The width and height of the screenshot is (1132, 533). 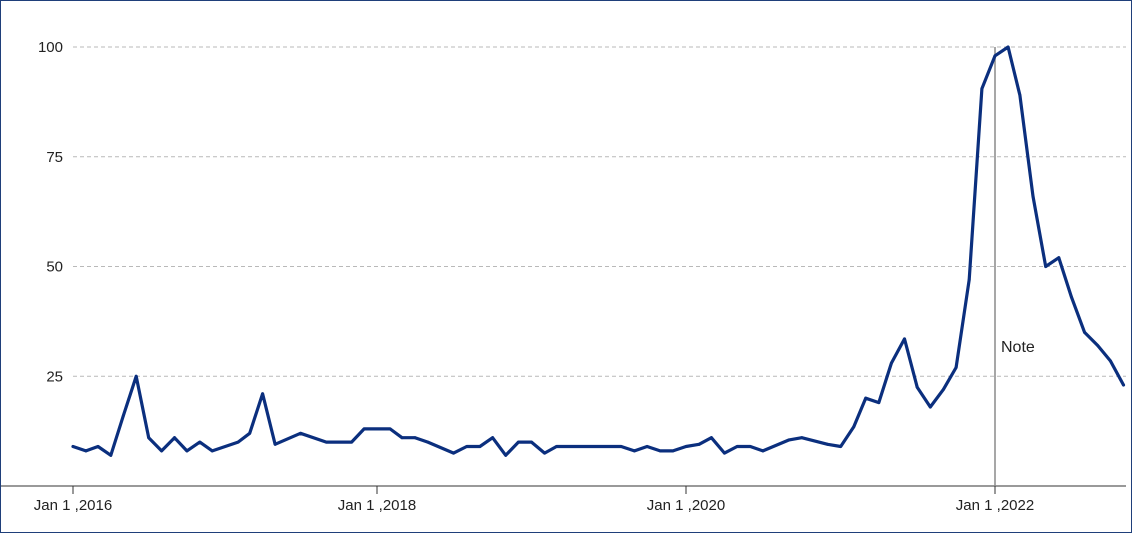 What do you see at coordinates (686, 505) in the screenshot?
I see `x-tick-label: Jan 1 ,2020` at bounding box center [686, 505].